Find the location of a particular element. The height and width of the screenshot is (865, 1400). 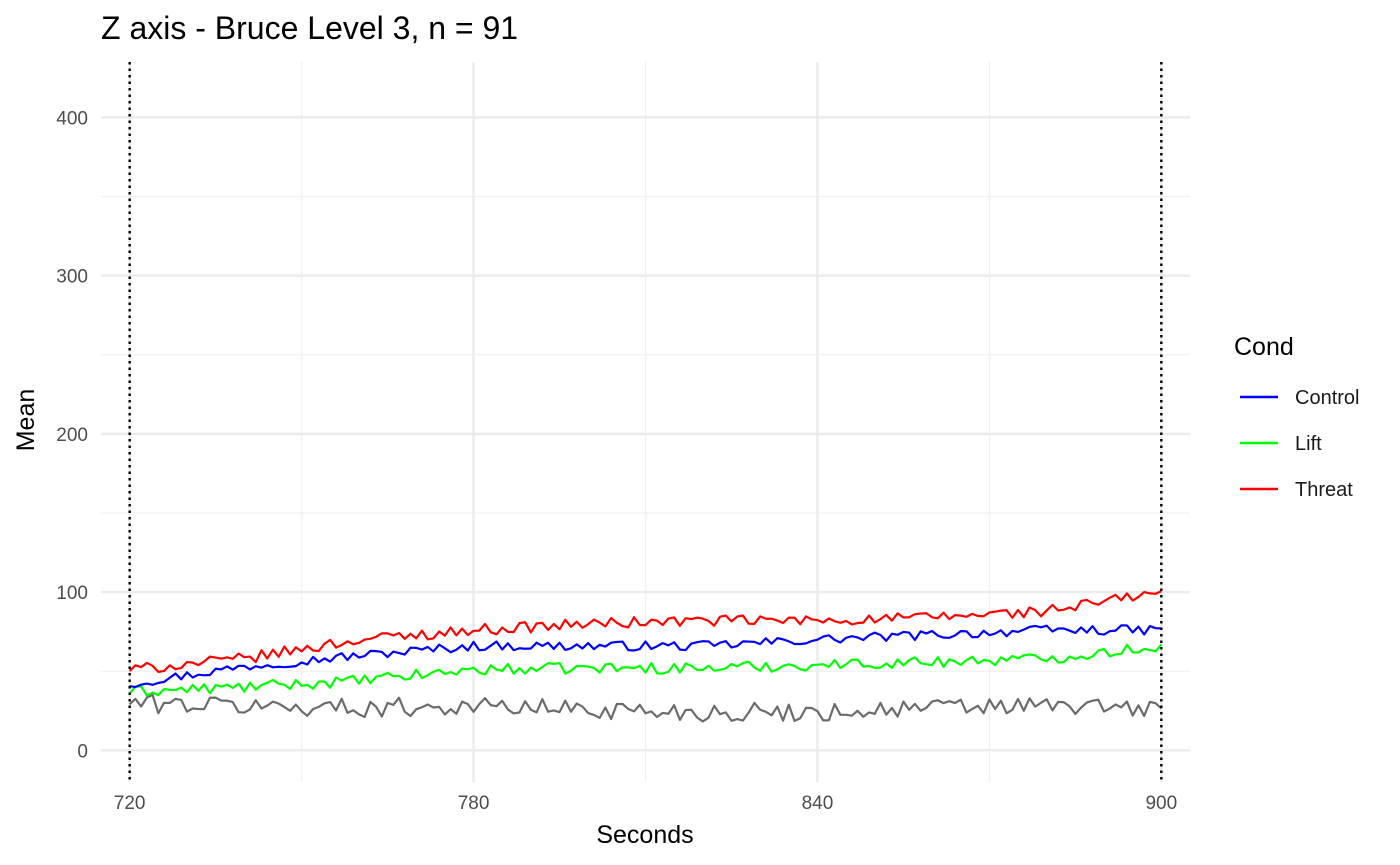

series-line-control is located at coordinates (645, 656).